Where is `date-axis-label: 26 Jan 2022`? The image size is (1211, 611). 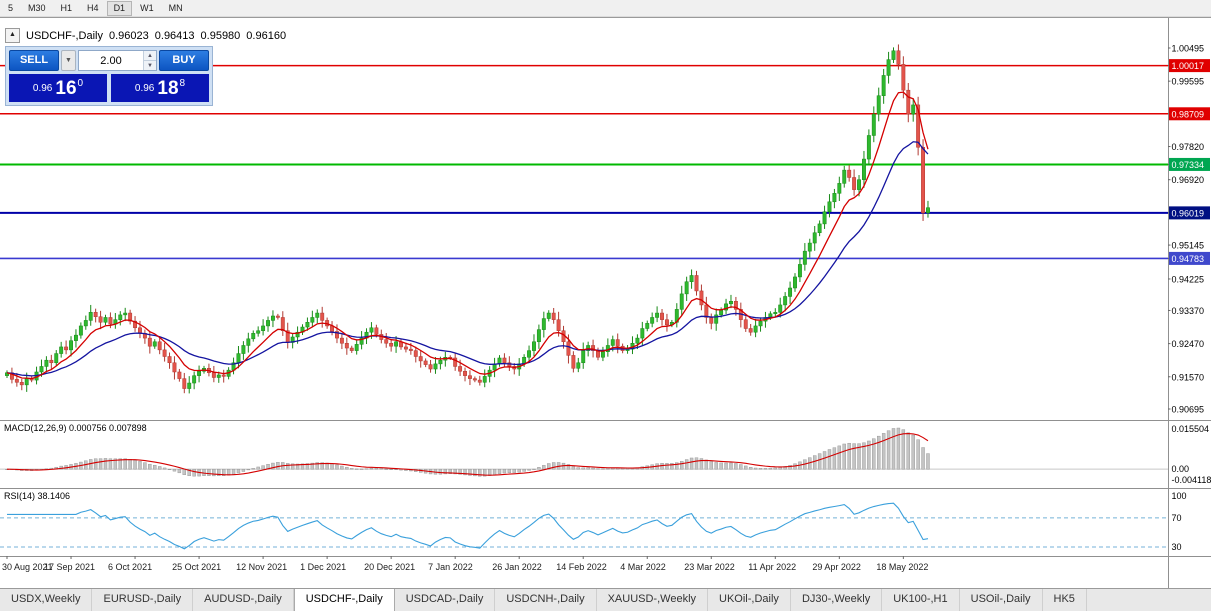 date-axis-label: 26 Jan 2022 is located at coordinates (517, 567).